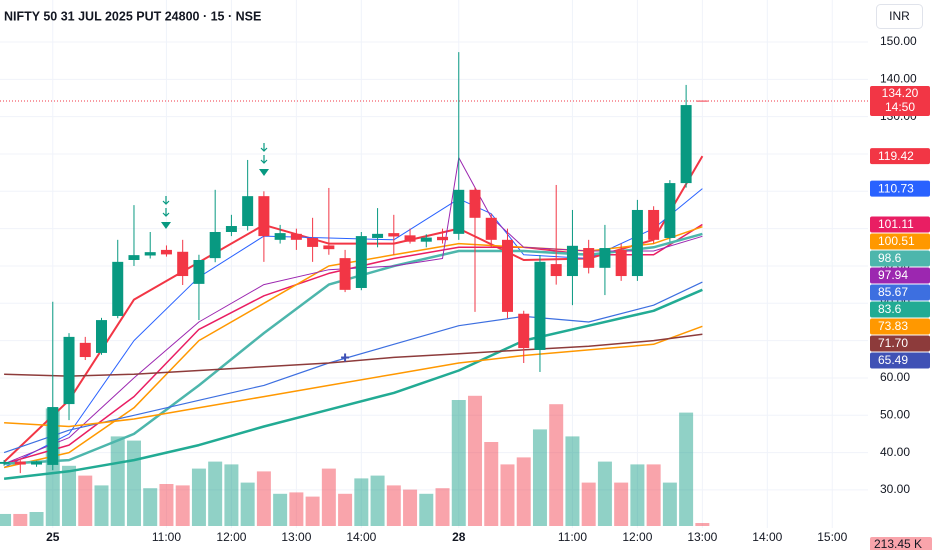  Describe the element at coordinates (901, 543) in the screenshot. I see `volume-label-bg` at that location.